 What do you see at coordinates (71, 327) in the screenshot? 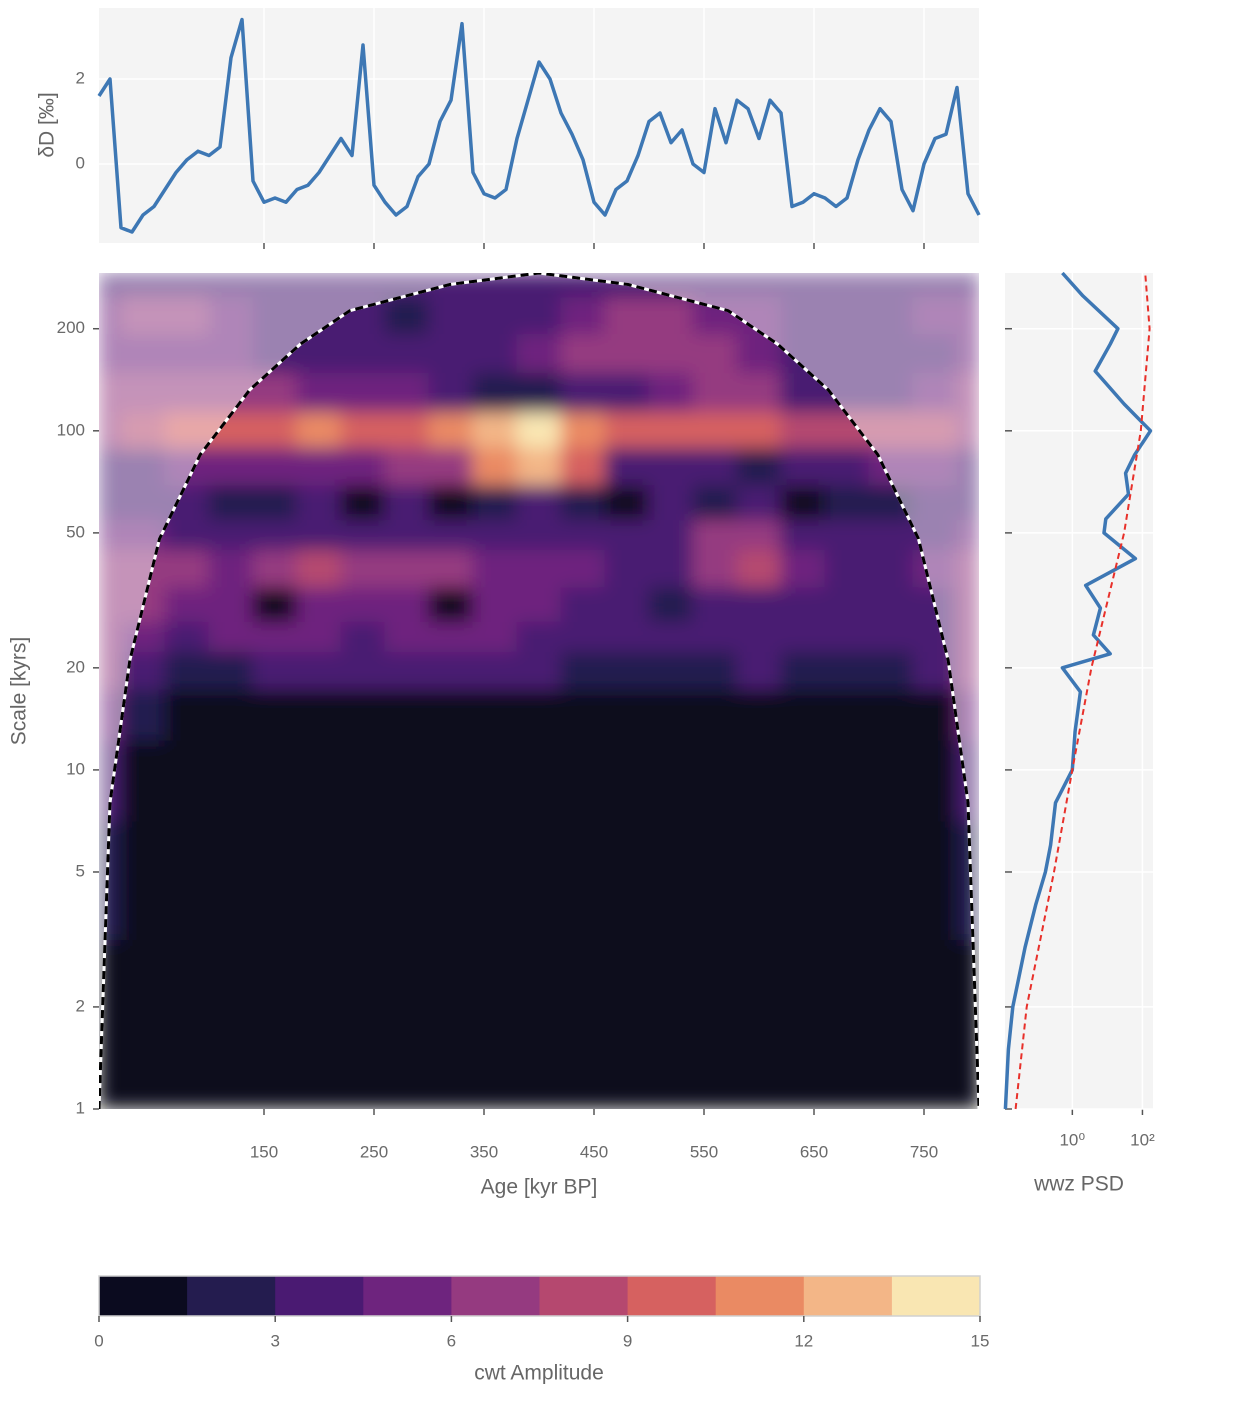
I see `y-tick-label: 200` at bounding box center [71, 327].